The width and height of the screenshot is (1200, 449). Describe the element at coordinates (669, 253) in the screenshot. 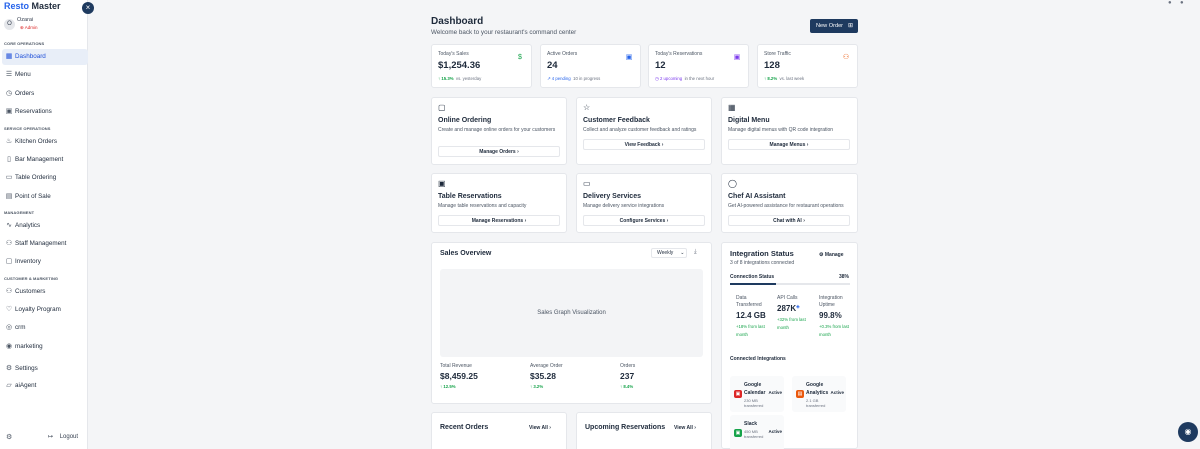

I see `period-select: Weekly ⌄` at that location.